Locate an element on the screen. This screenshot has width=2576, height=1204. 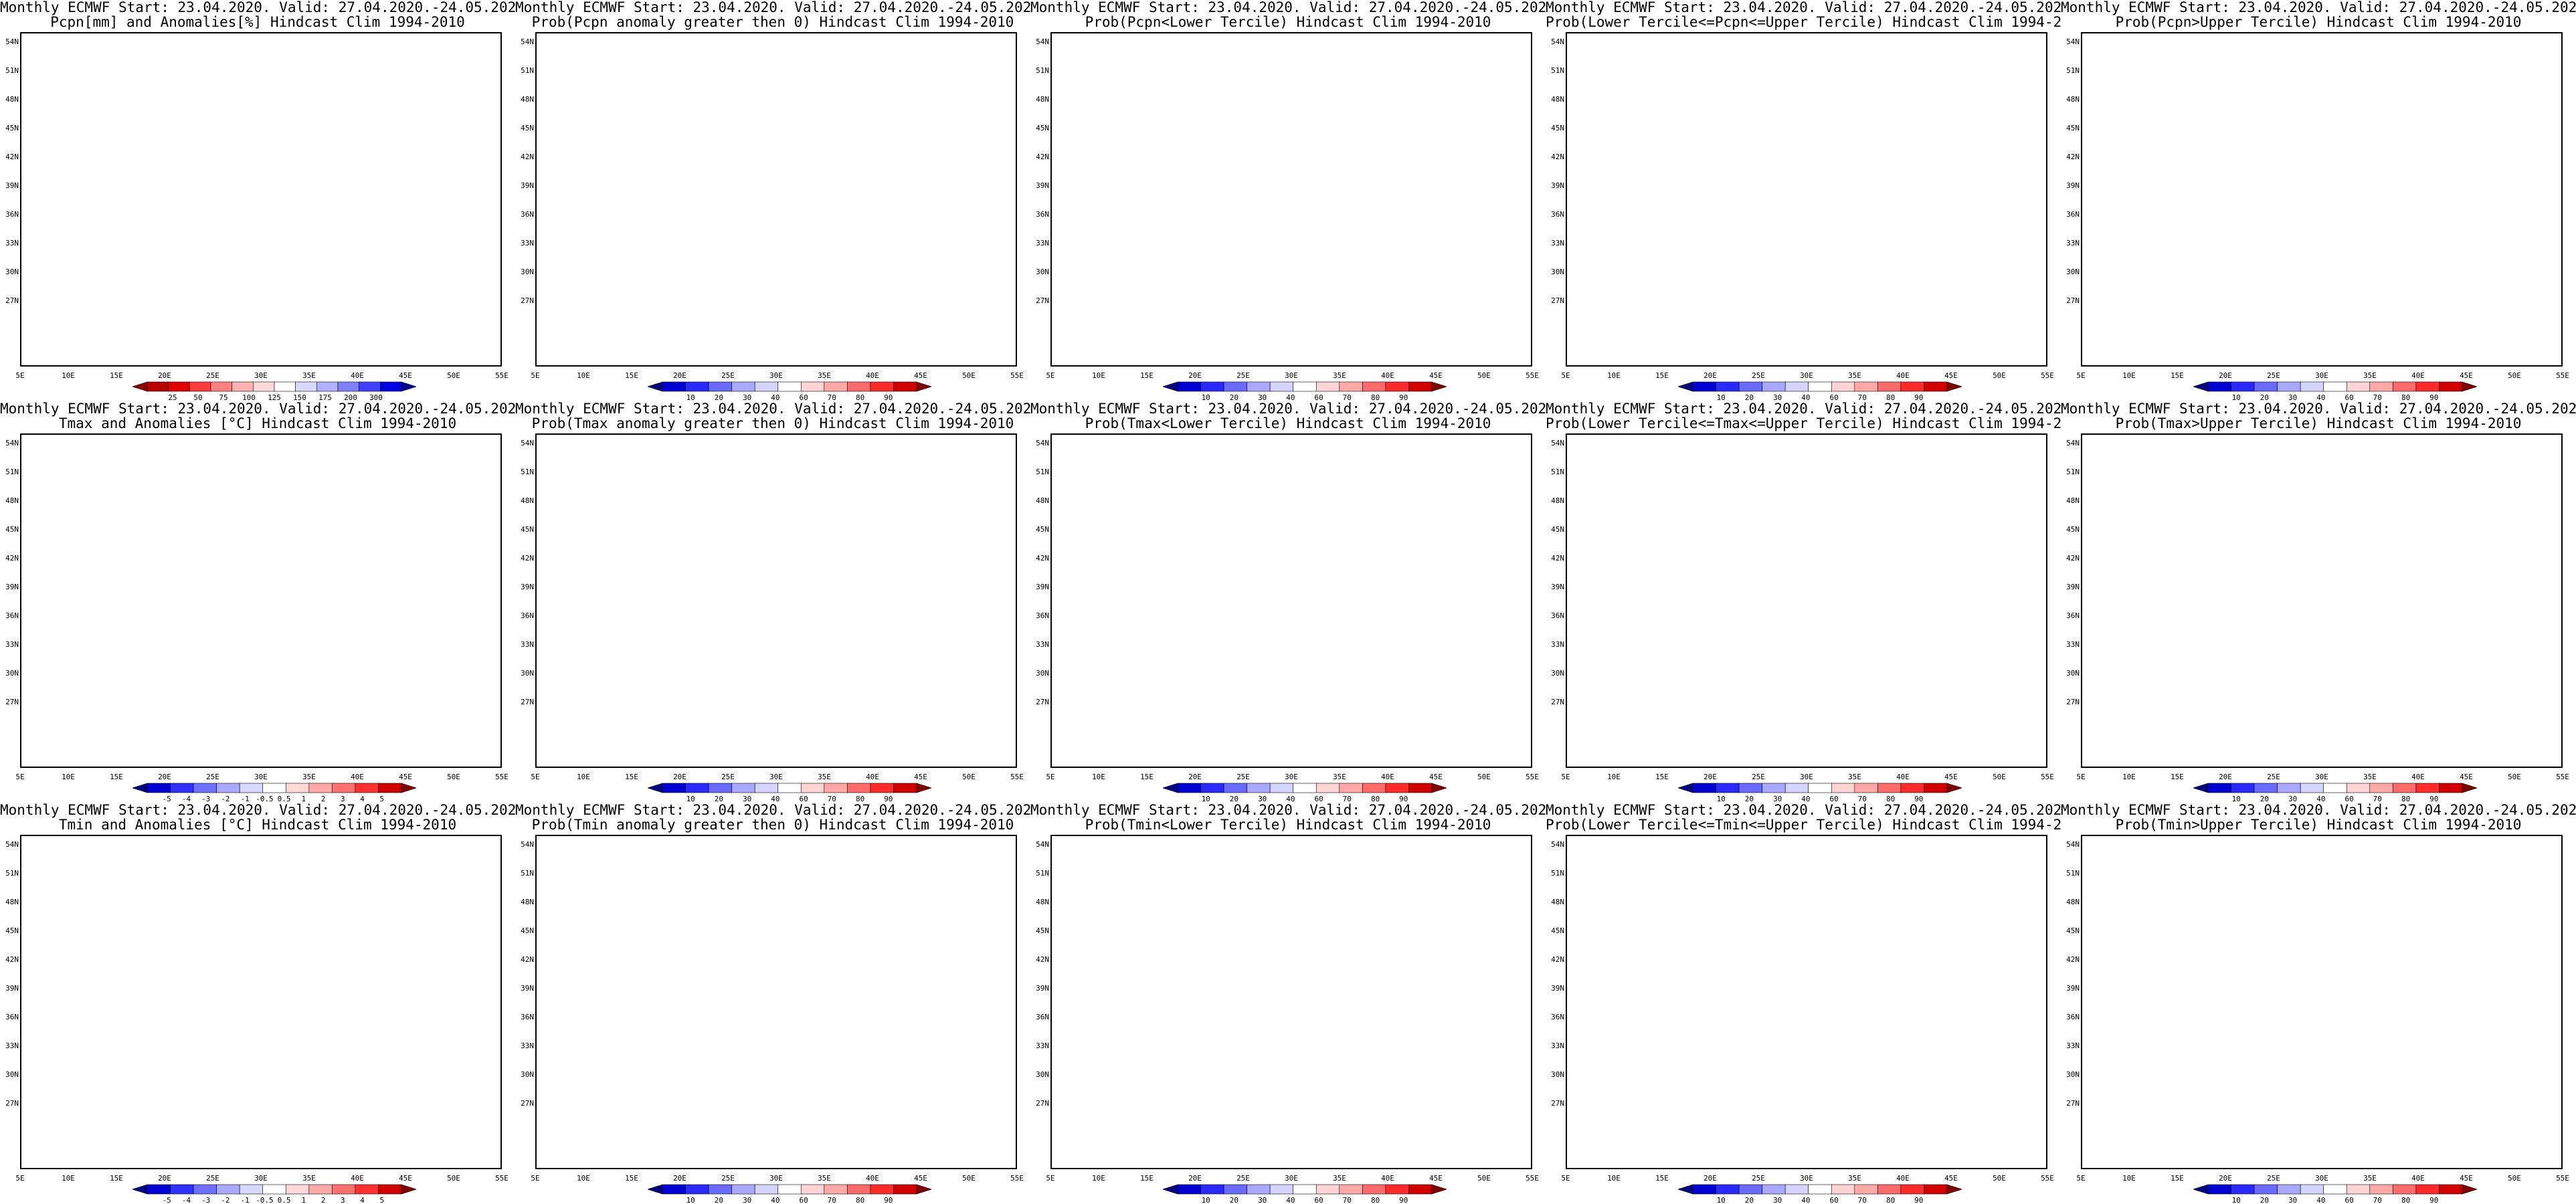
colorbar-tick-label: 0.5 is located at coordinates (284, 799).